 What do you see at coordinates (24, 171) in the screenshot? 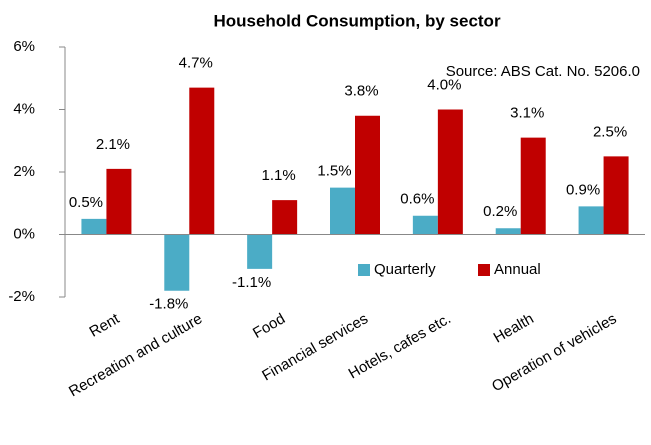
I see `y-tick-label: 2%` at bounding box center [24, 171].